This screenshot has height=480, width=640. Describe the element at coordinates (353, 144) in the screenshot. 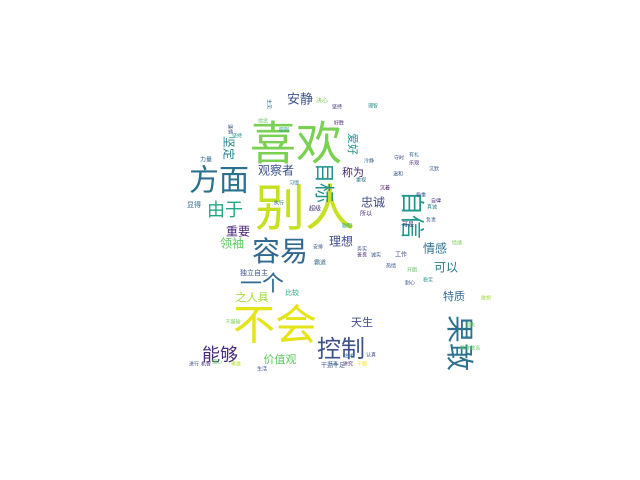

I see `word-cloud-word: 爱好` at that location.